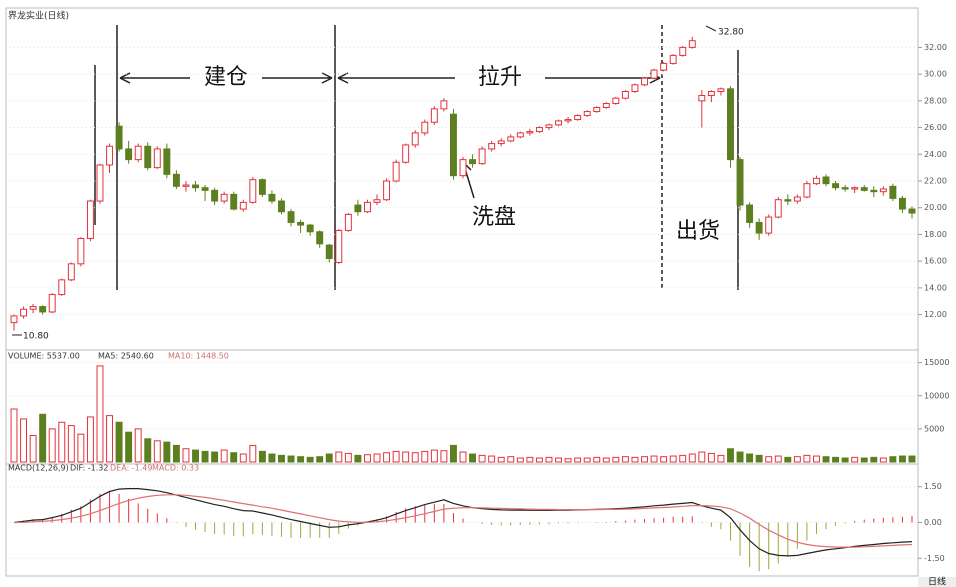 The width and height of the screenshot is (956, 587). Describe the element at coordinates (198, 356) in the screenshot. I see `legend-item: MA10: 1448.50` at that location.